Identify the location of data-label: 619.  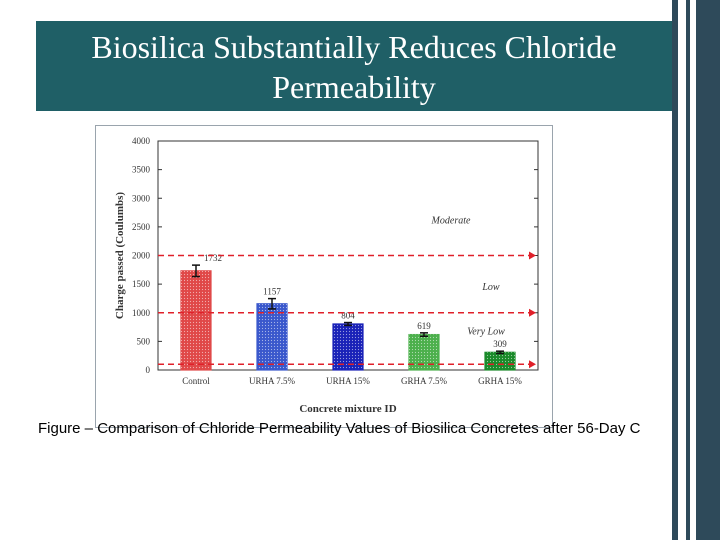
(424, 326).